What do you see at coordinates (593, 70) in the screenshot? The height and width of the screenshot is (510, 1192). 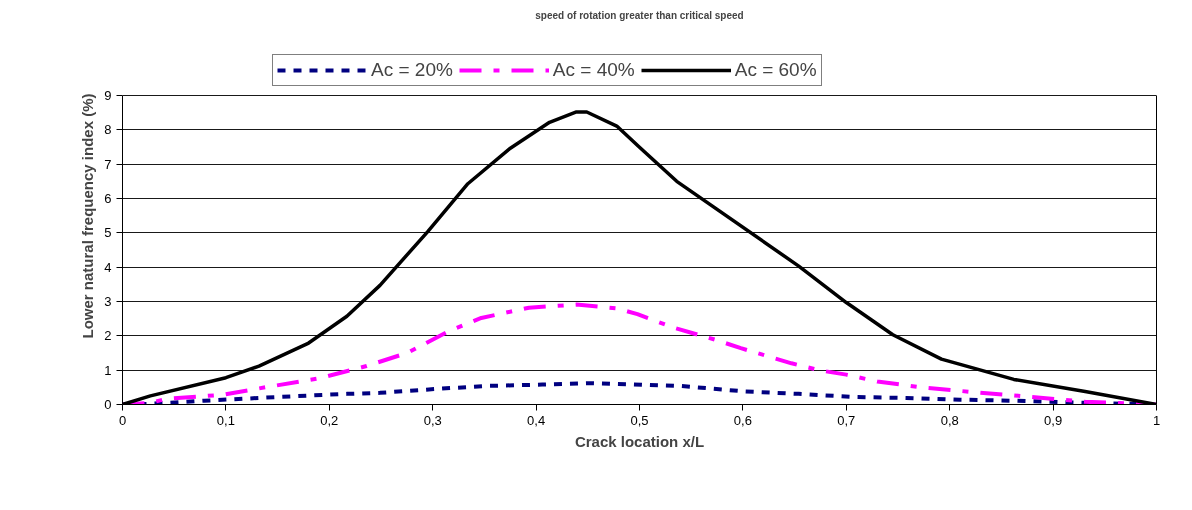 I see `legend-label: Ac = 40%` at bounding box center [593, 70].